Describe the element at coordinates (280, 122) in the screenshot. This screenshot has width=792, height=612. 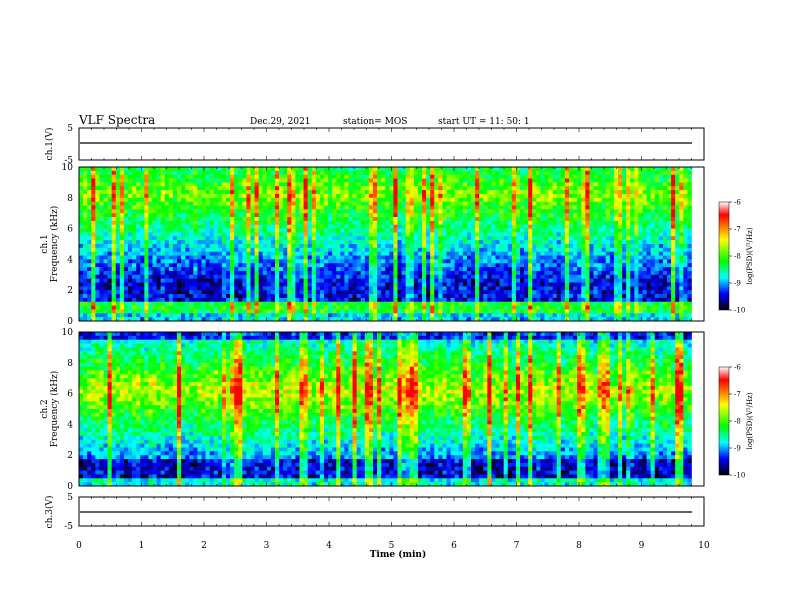
I see `date-label: Dec.29, 2021` at that location.